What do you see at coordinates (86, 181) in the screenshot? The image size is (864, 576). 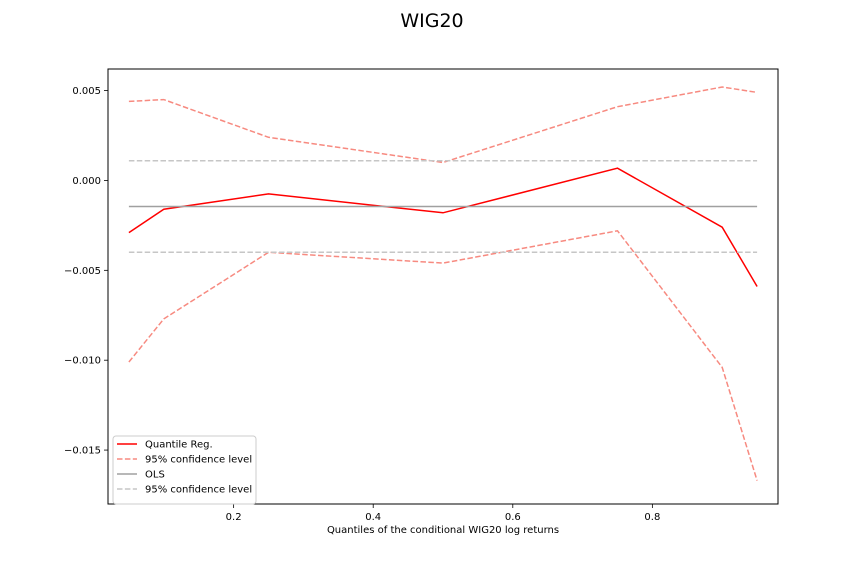 I see `y-tick-label: 0.000` at bounding box center [86, 181].